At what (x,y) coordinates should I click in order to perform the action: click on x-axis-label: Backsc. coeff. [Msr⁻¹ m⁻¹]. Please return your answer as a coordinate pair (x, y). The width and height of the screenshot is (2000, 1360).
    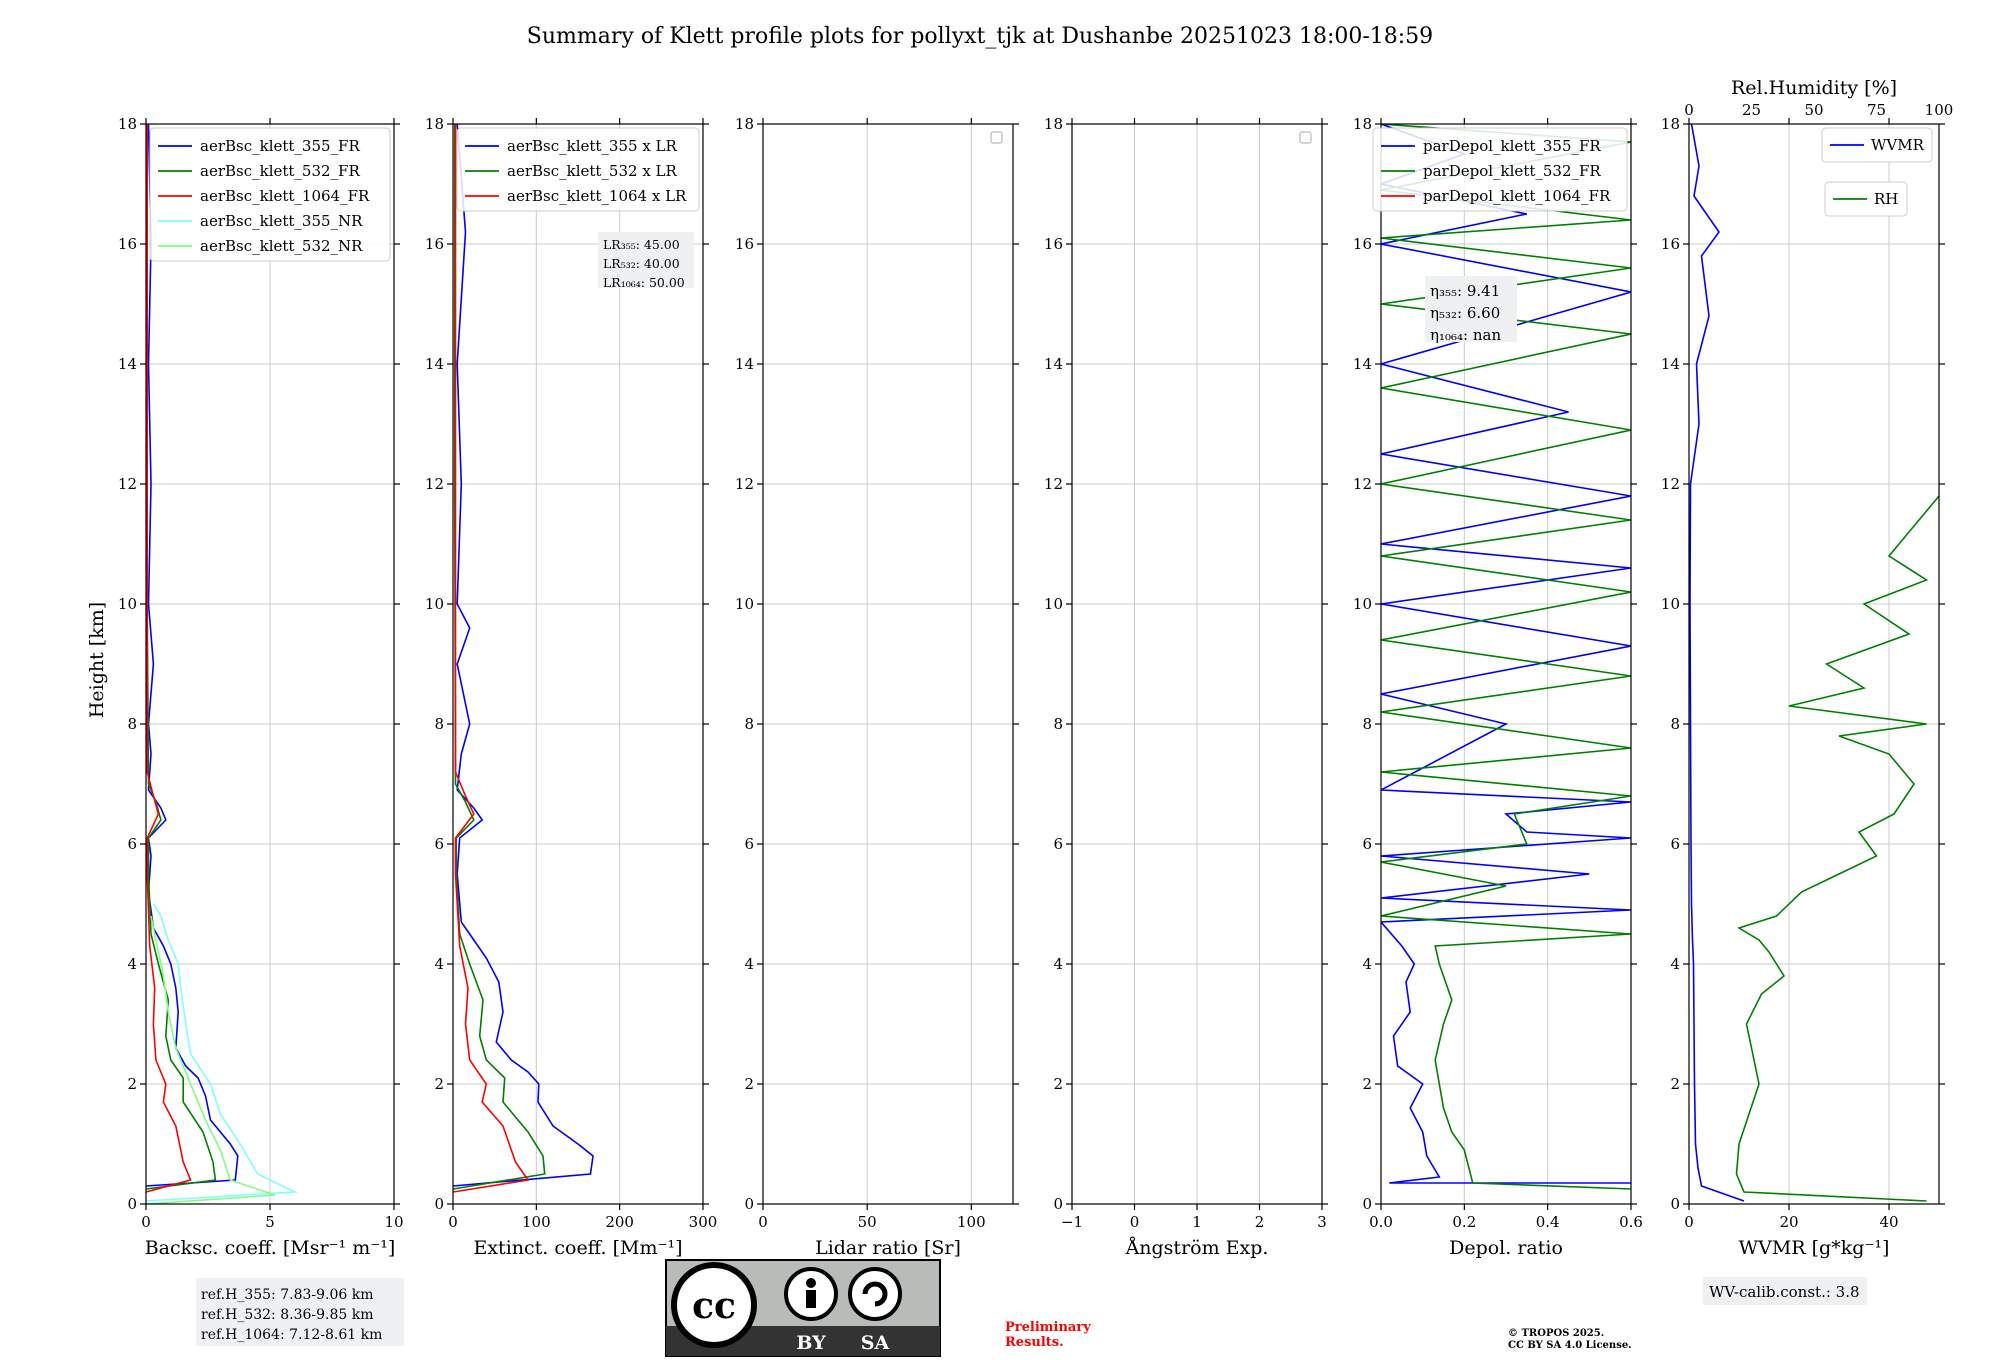
    Looking at the image, I should click on (270, 1248).